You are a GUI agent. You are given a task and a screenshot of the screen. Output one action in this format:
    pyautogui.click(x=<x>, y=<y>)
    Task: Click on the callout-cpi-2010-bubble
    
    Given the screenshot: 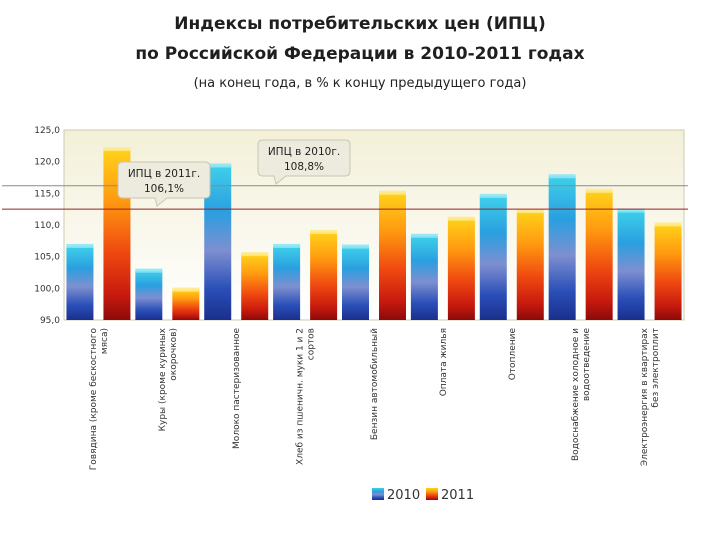 What is the action you would take?
    pyautogui.click(x=304, y=162)
    